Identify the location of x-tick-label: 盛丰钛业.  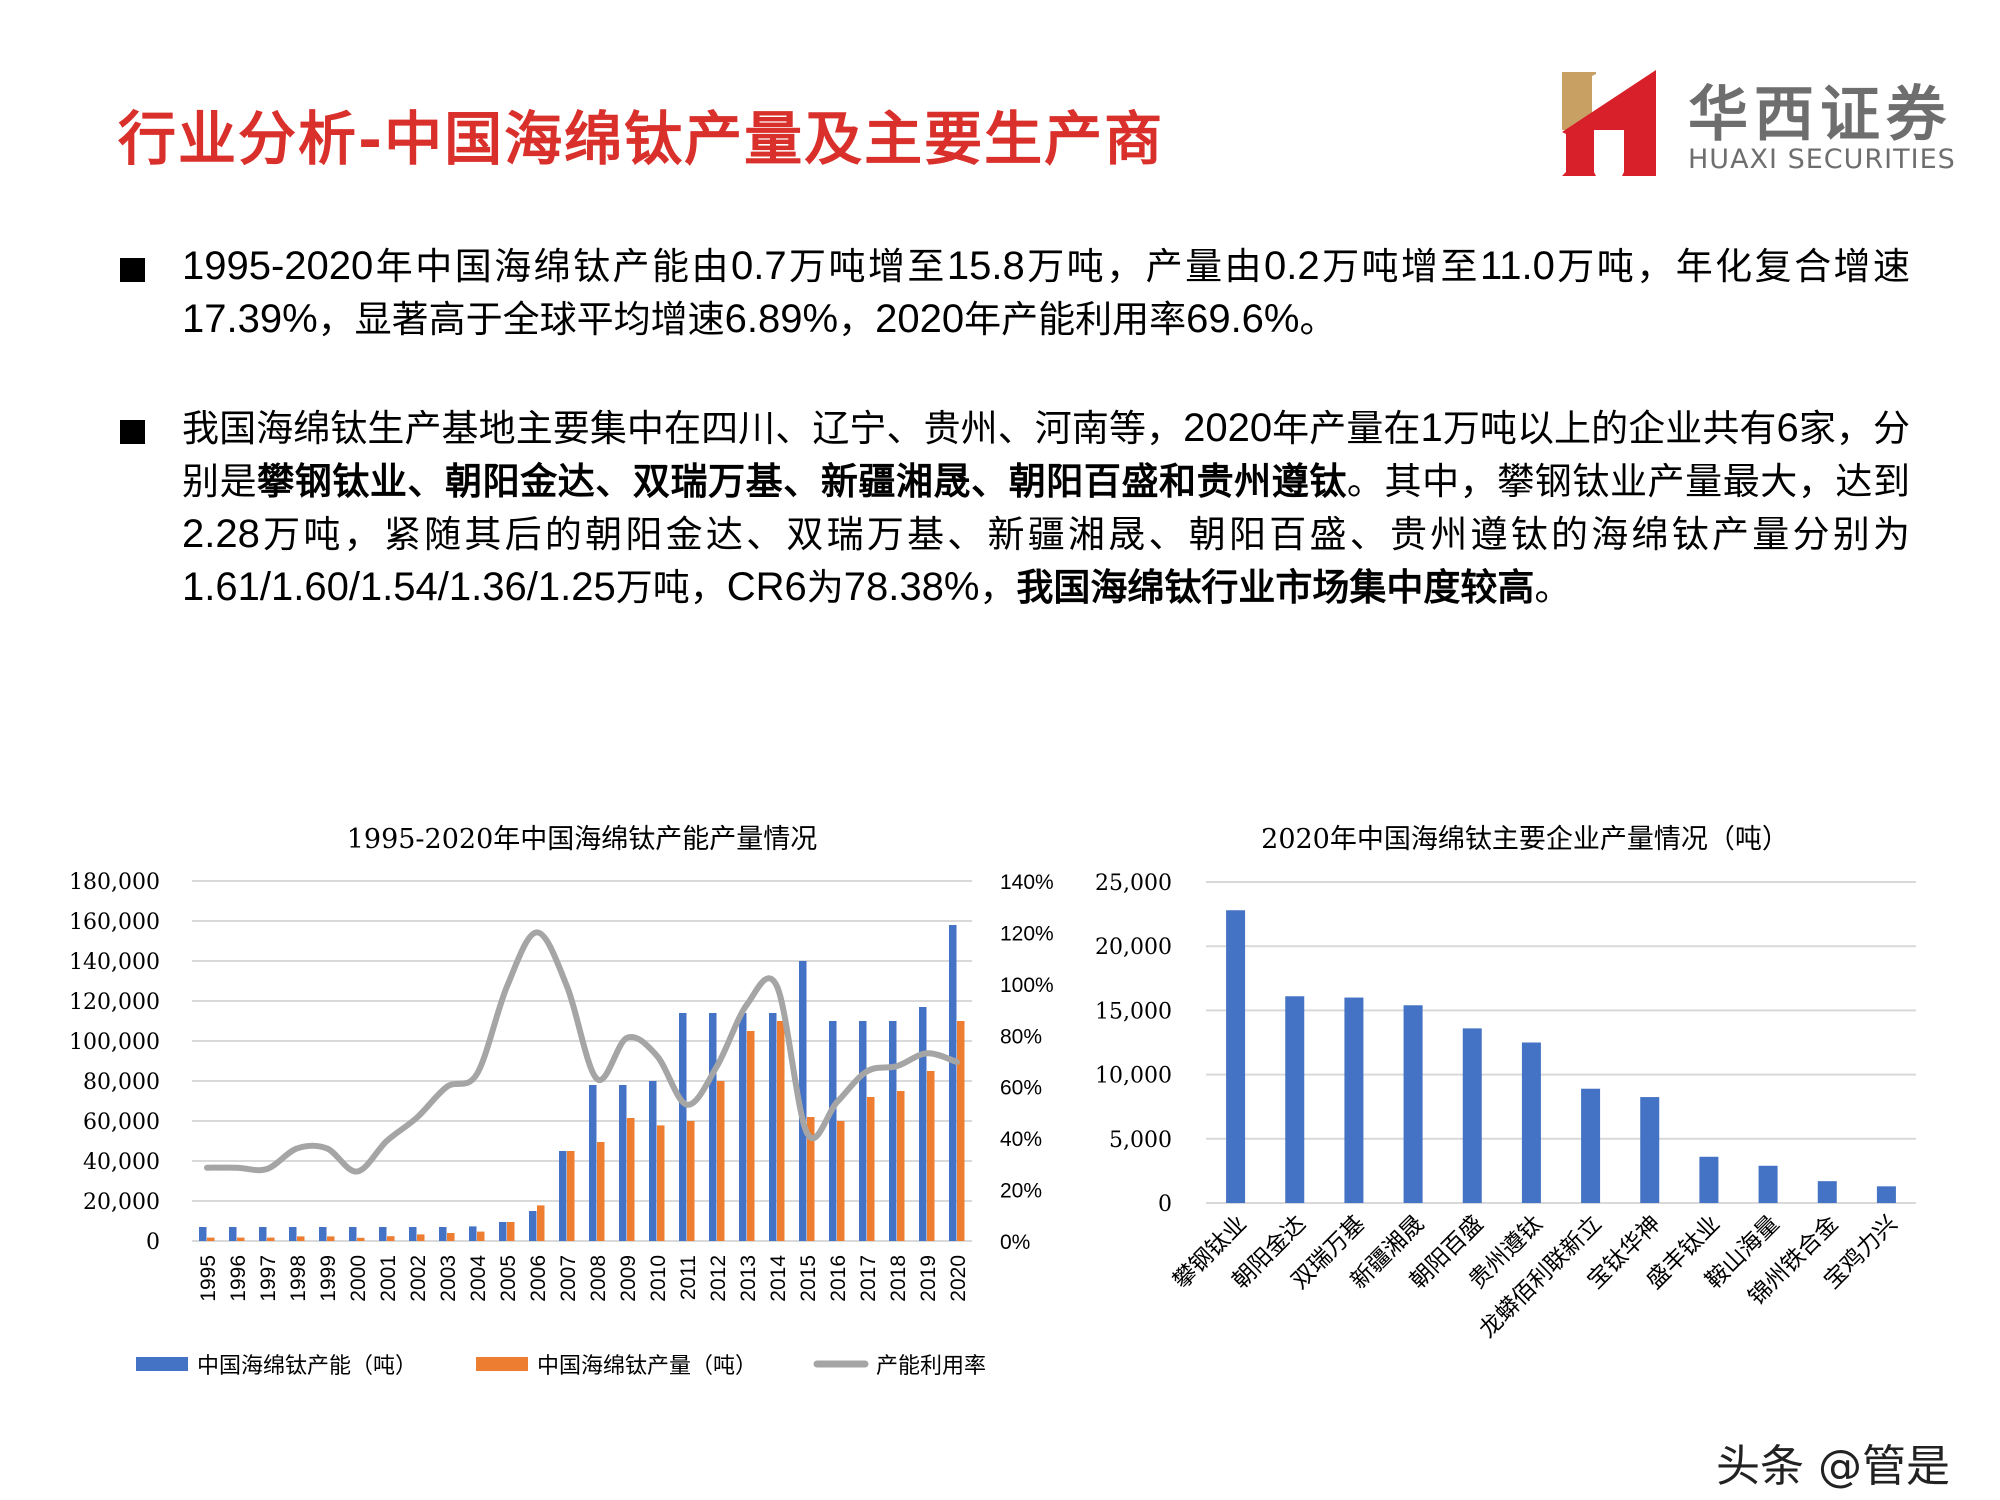
(1683, 1252).